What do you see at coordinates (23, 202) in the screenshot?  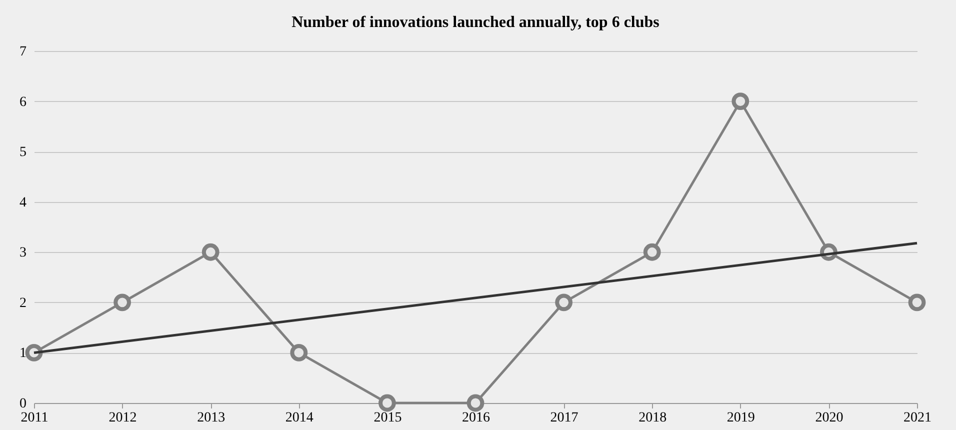 I see `y-tick-label: 4` at bounding box center [23, 202].